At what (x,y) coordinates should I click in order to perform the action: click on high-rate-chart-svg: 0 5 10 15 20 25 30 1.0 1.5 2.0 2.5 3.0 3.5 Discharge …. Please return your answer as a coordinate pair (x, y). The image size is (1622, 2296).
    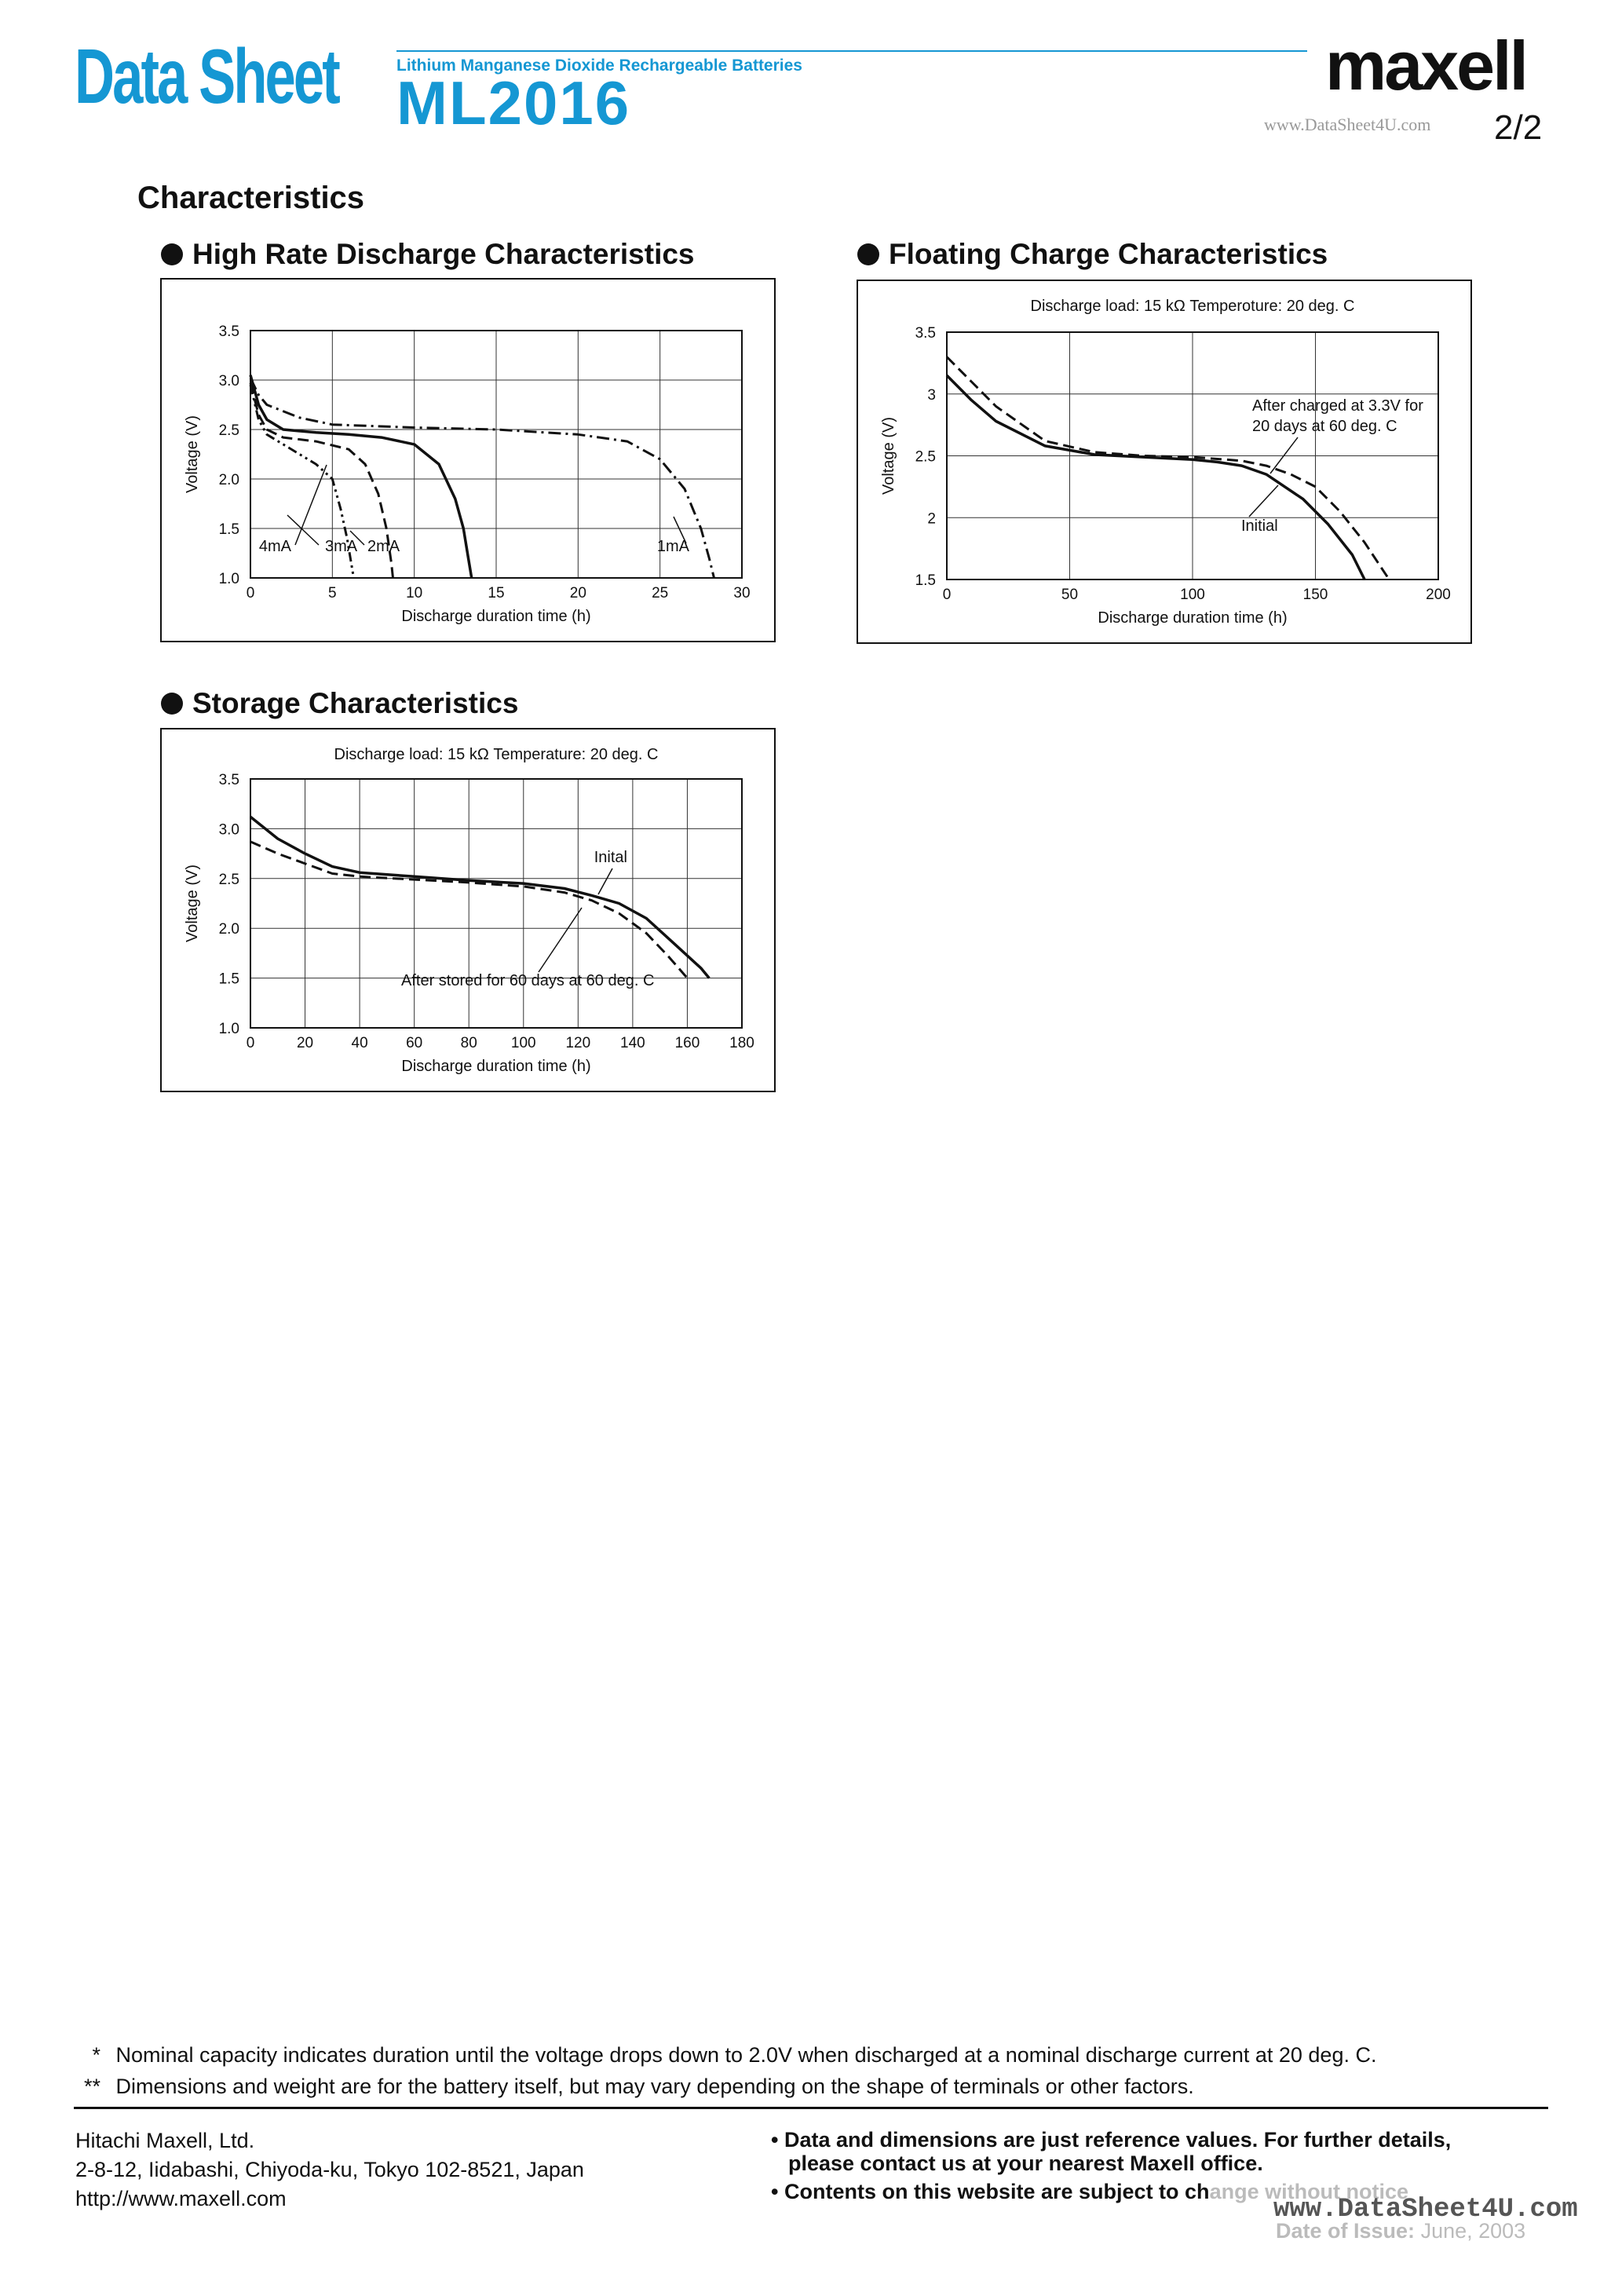
    Looking at the image, I should click on (467, 474).